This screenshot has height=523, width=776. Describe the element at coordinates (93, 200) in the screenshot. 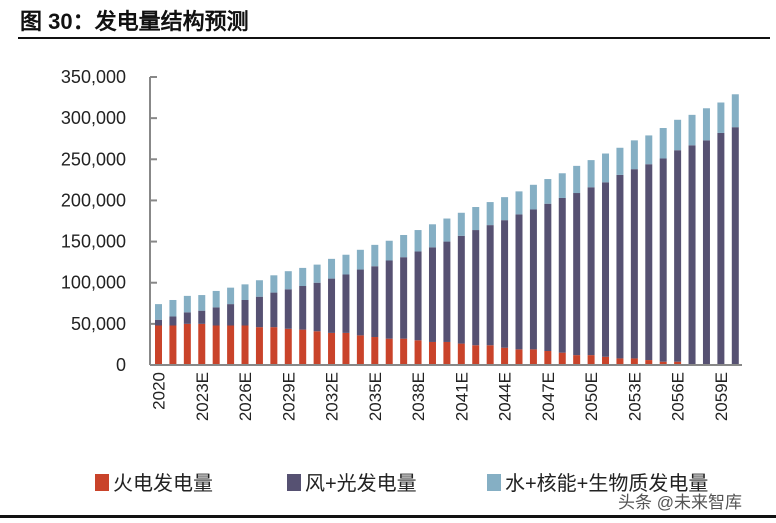

I see `y-tick-label: 200,000` at that location.